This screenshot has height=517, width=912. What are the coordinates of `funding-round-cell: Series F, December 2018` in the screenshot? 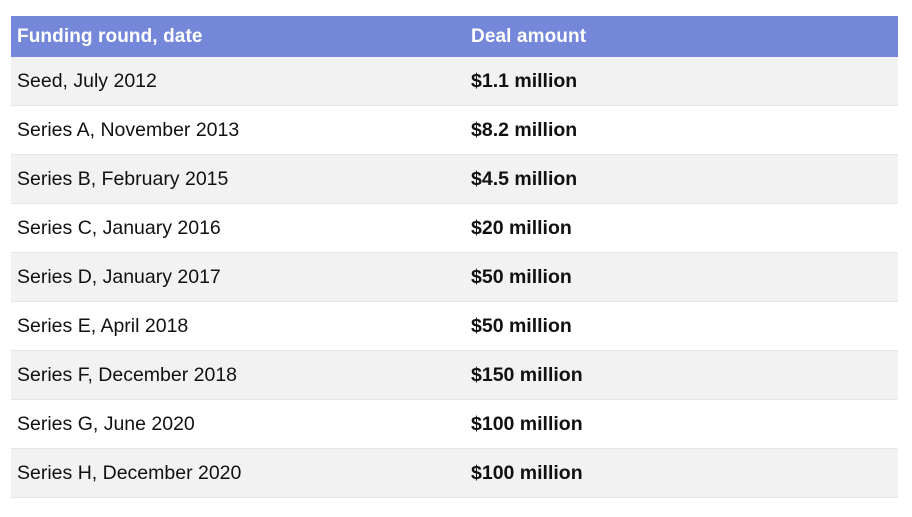 It's located at (127, 374).